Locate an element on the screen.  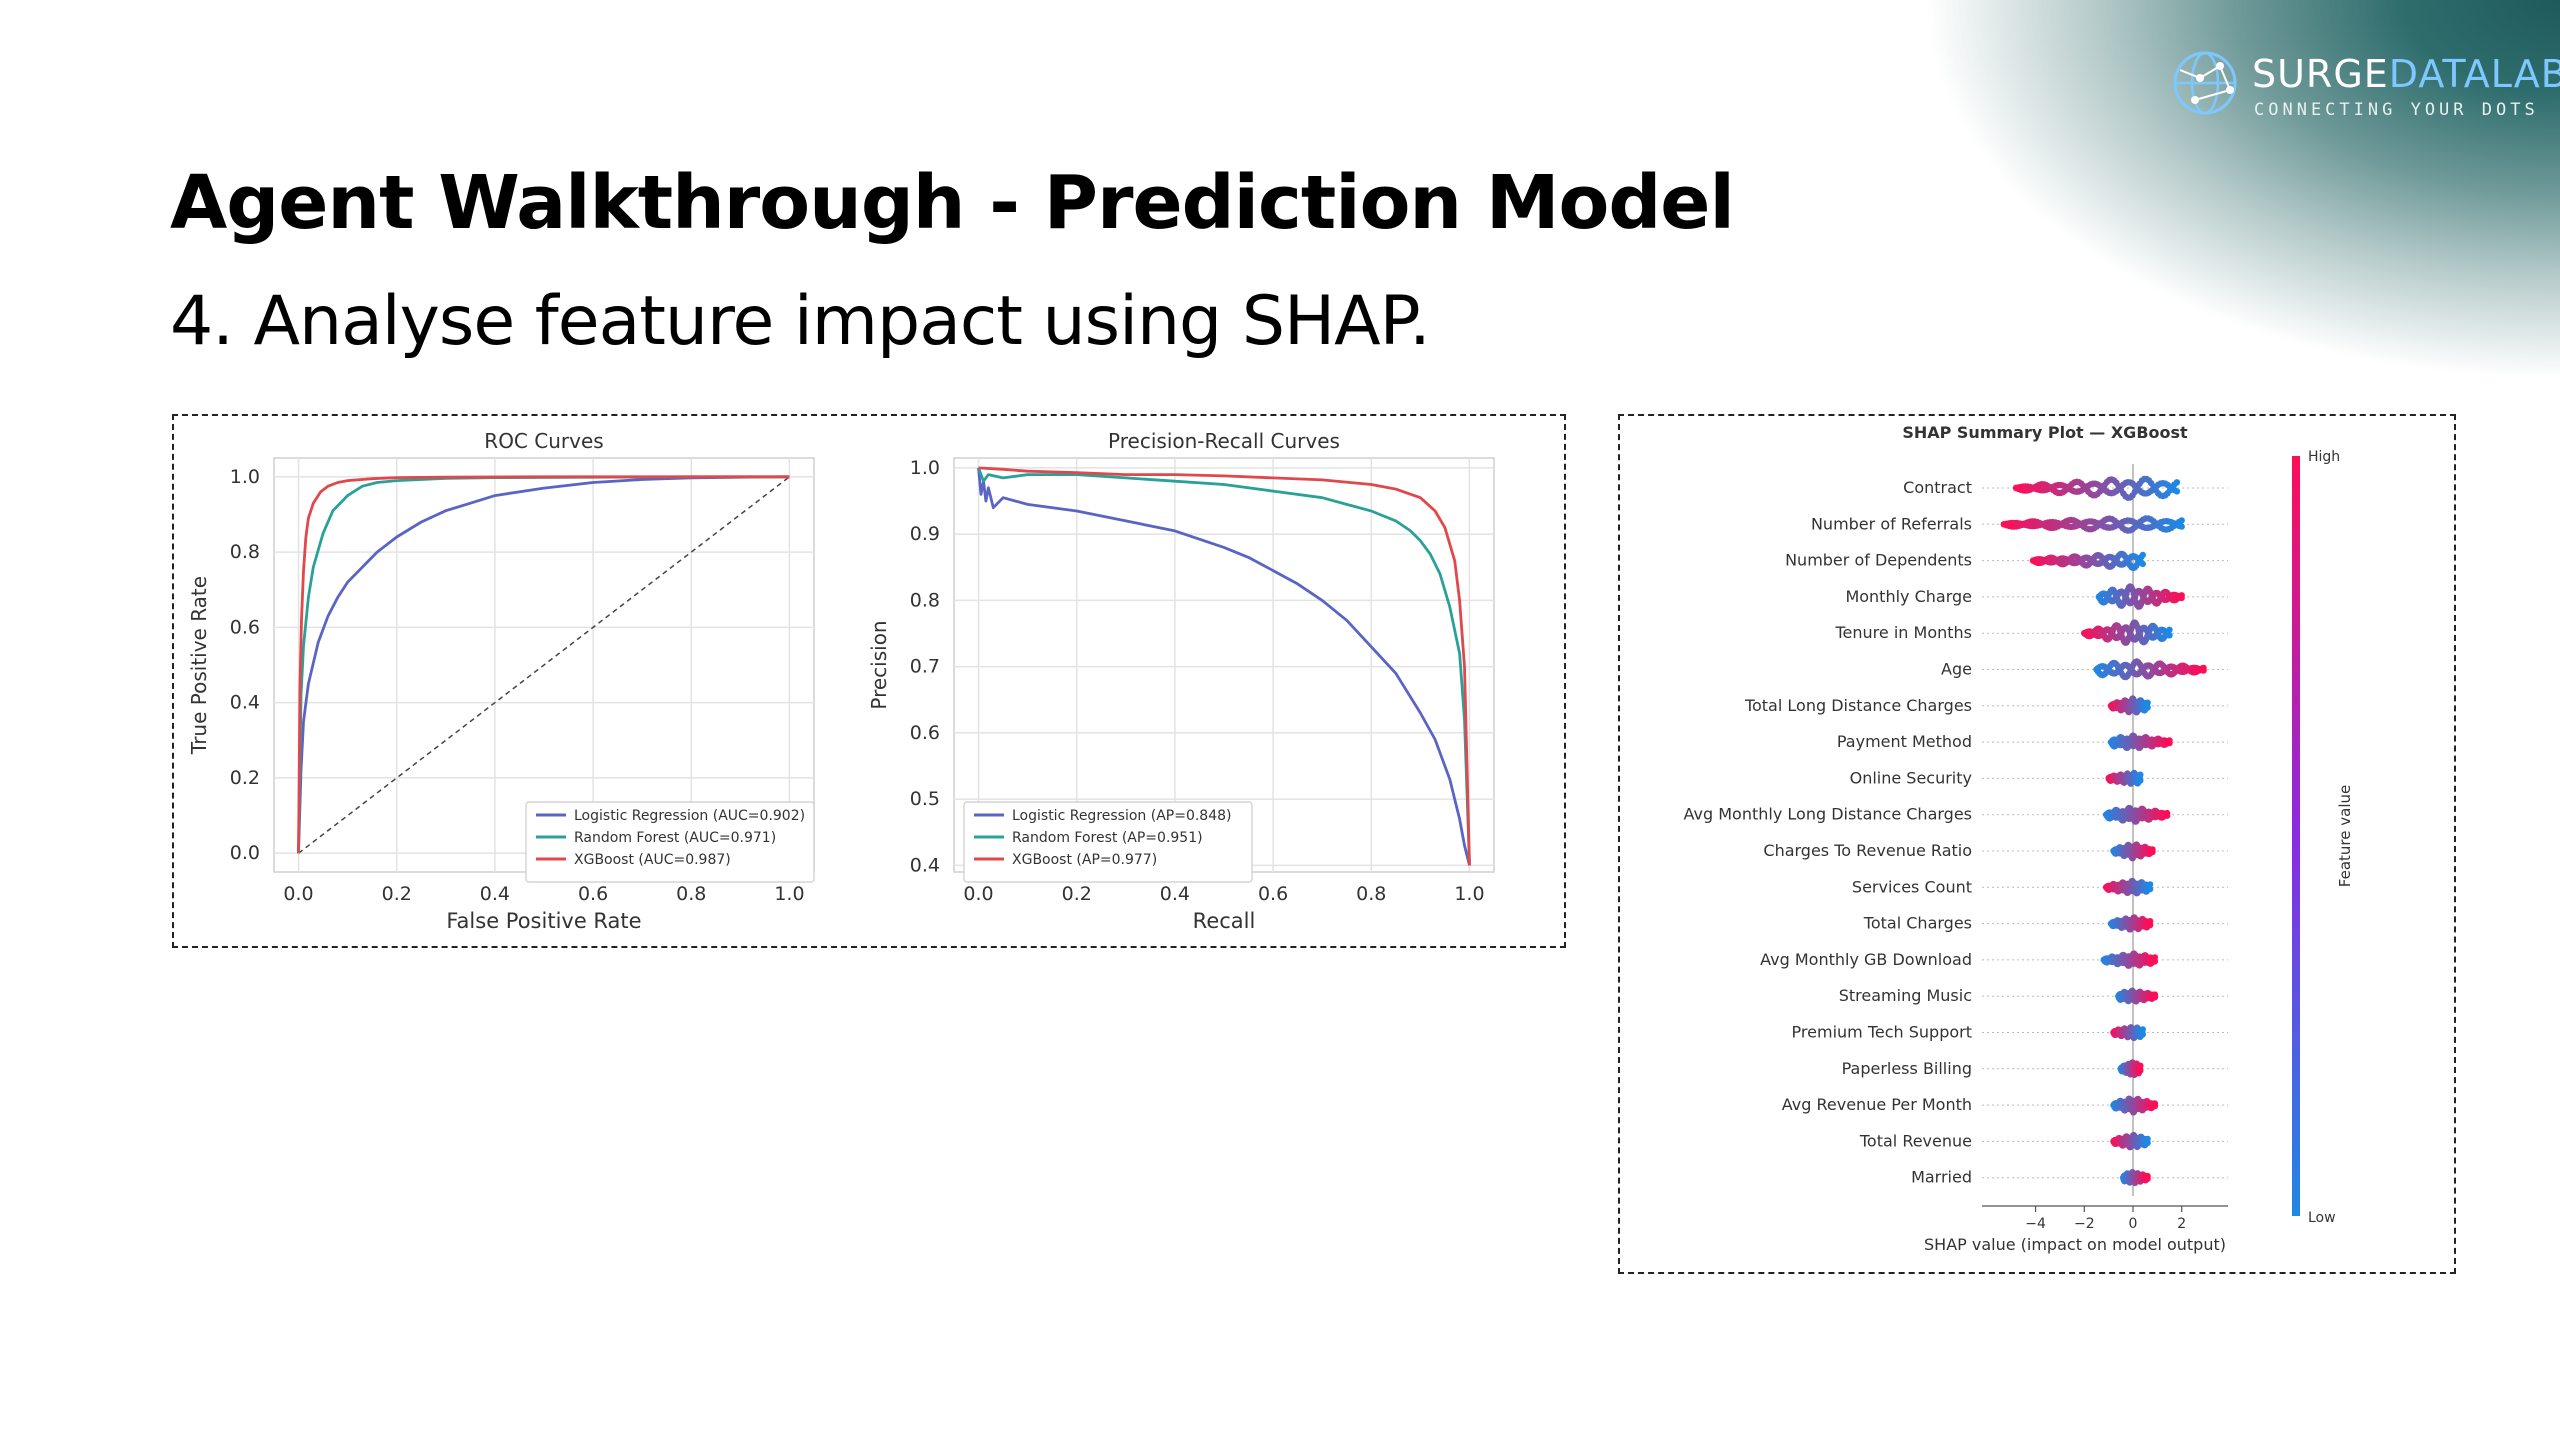
feature-label-number-of-referrals: Number of Referrals is located at coordinates (1891, 523).